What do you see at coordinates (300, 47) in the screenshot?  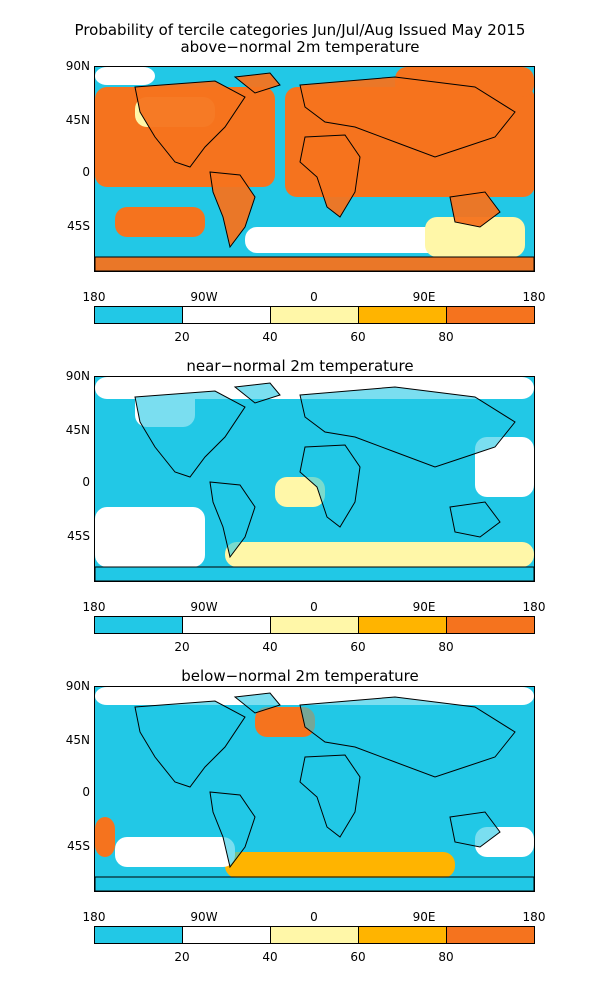 I see `panel-subtitle: above−normal 2m temperature` at bounding box center [300, 47].